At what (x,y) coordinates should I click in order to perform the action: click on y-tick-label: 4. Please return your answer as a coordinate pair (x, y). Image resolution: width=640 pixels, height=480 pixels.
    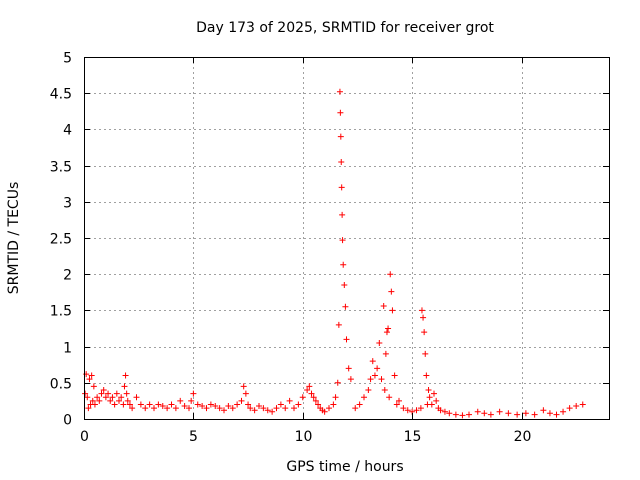
    Looking at the image, I should click on (67, 131).